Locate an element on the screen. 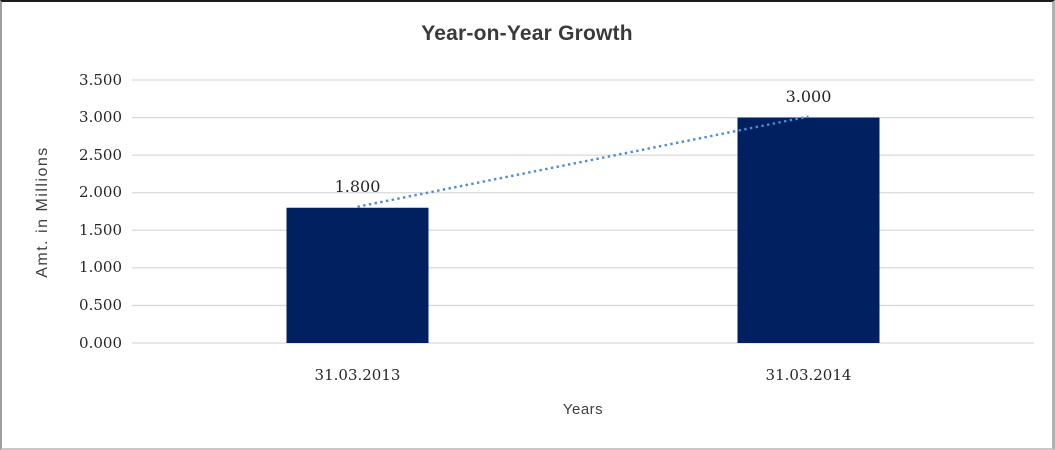 Image resolution: width=1055 pixels, height=450 pixels. x-tick-label: 31.03.2013 is located at coordinates (357, 375).